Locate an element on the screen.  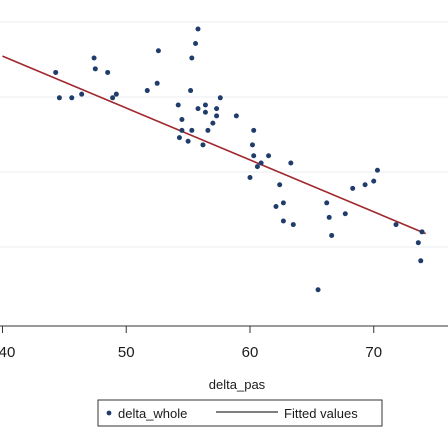
legend-box is located at coordinates (240, 413).